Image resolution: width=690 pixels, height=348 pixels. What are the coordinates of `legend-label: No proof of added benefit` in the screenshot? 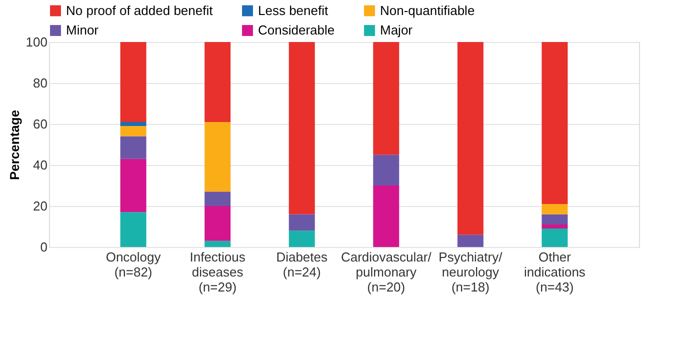 It's located at (140, 10).